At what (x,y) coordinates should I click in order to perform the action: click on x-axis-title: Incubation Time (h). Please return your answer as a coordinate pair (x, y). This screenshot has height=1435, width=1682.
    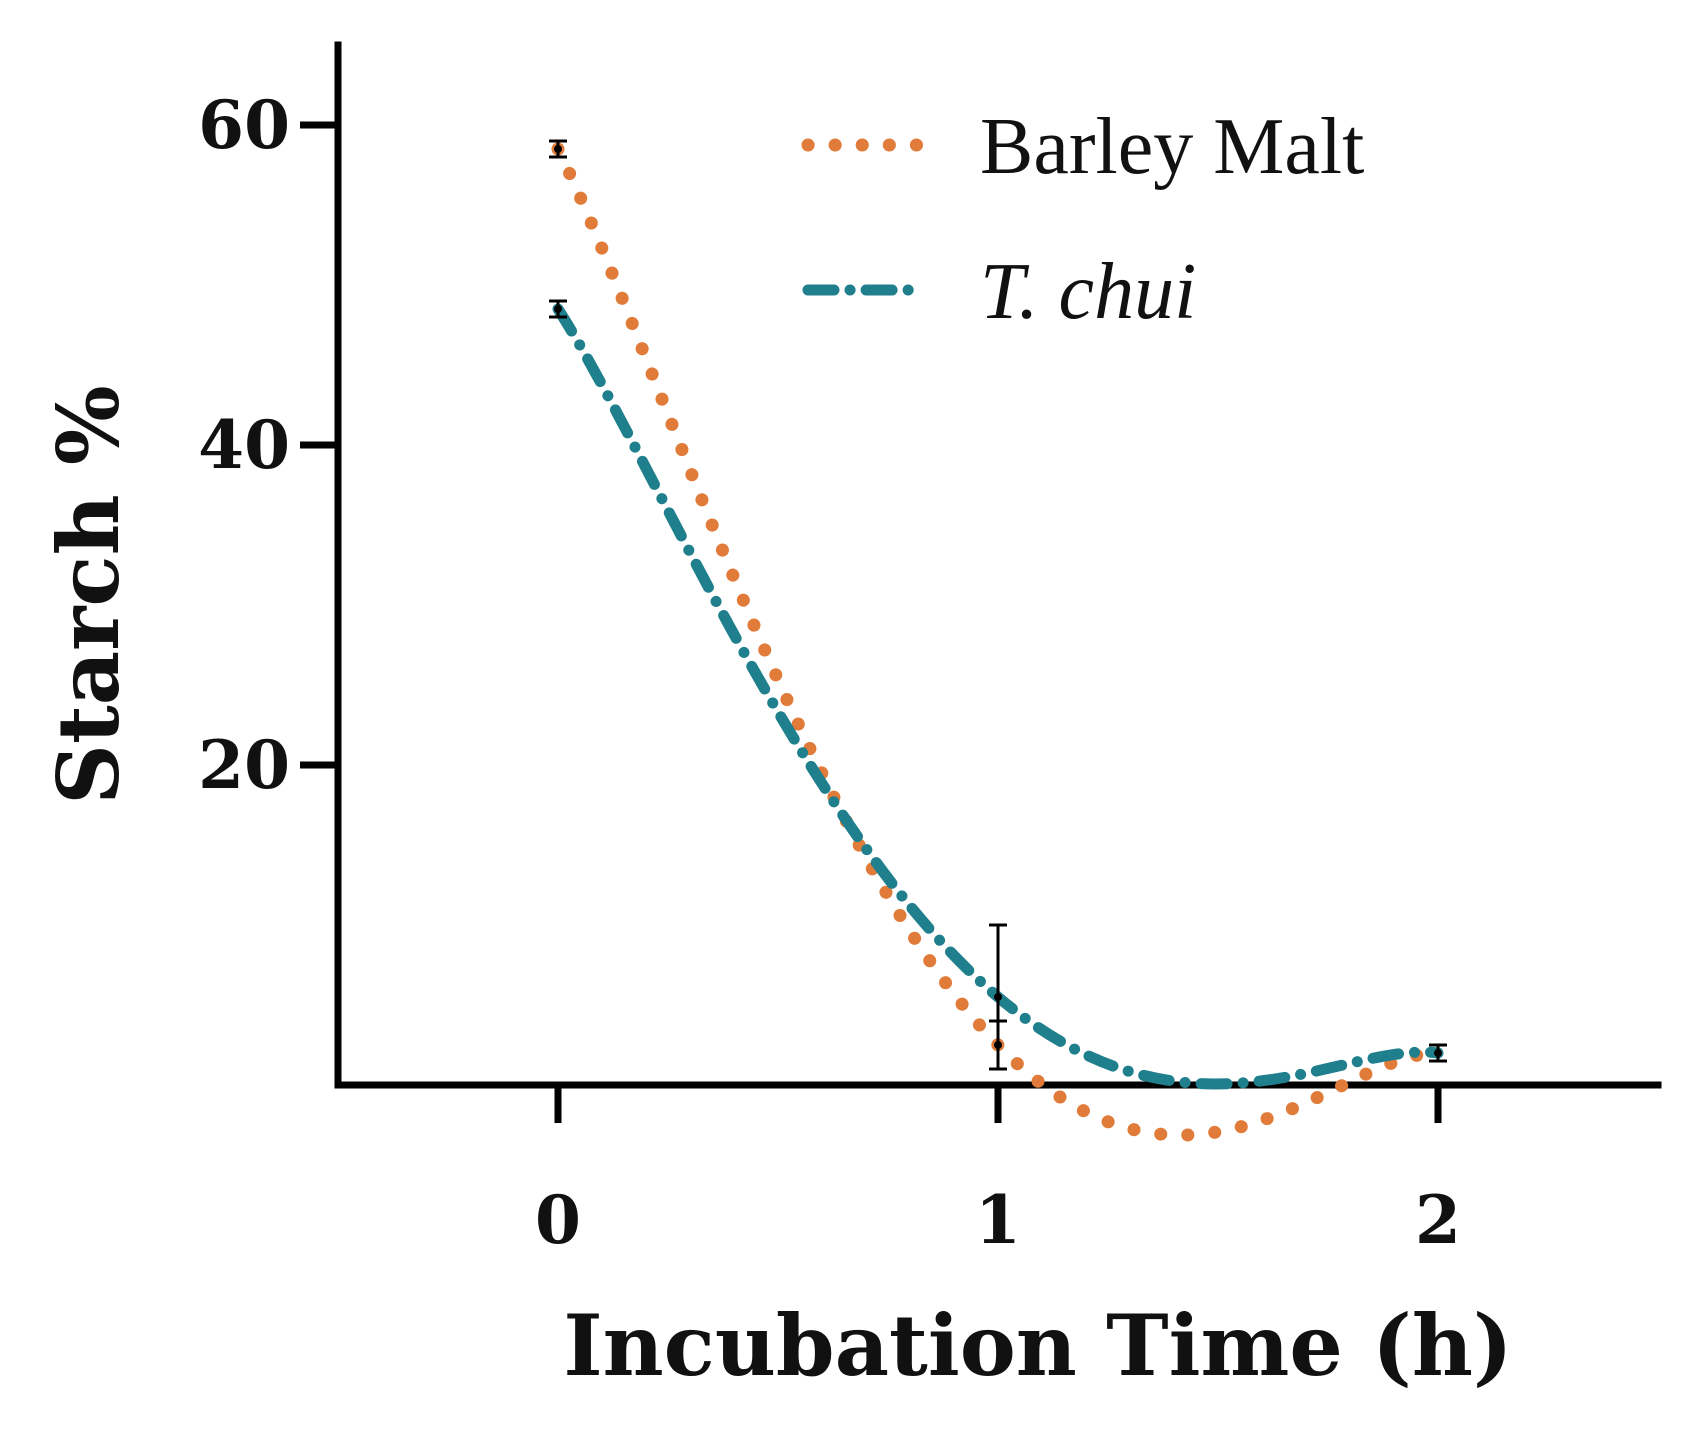
    Looking at the image, I should click on (1037, 1345).